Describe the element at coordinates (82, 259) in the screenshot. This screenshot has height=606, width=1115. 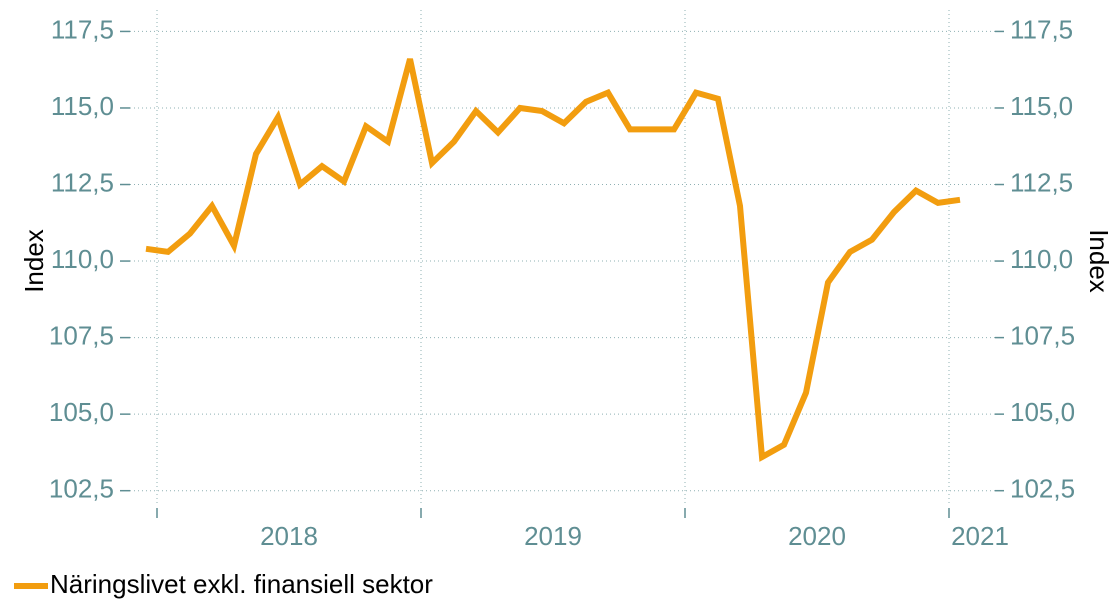
I see `y-tick-label: 110,0` at that location.